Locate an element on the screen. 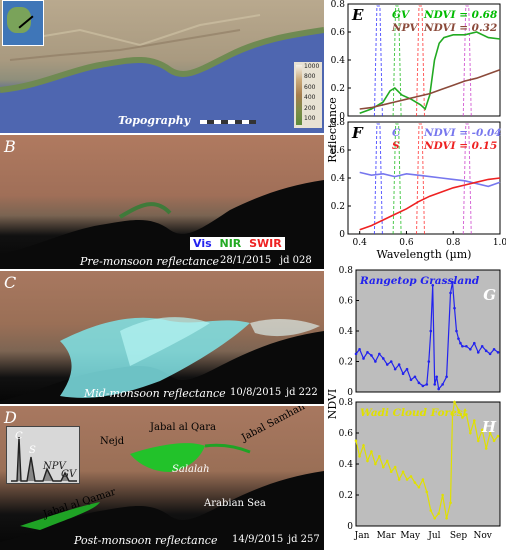  place-jabal-qara: Jabal al Qara is located at coordinates (183, 427).